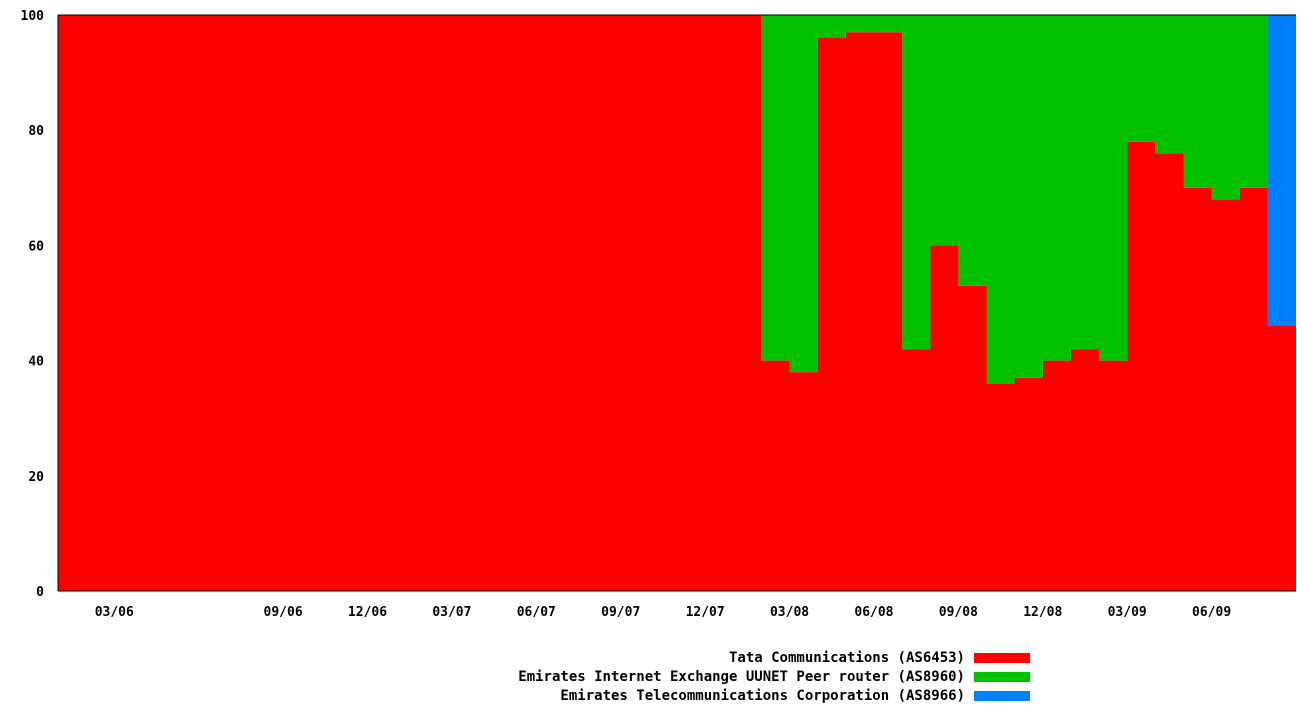 This screenshot has width=1297, height=709. Describe the element at coordinates (958, 612) in the screenshot. I see `x-tick-label: 09/08` at that location.